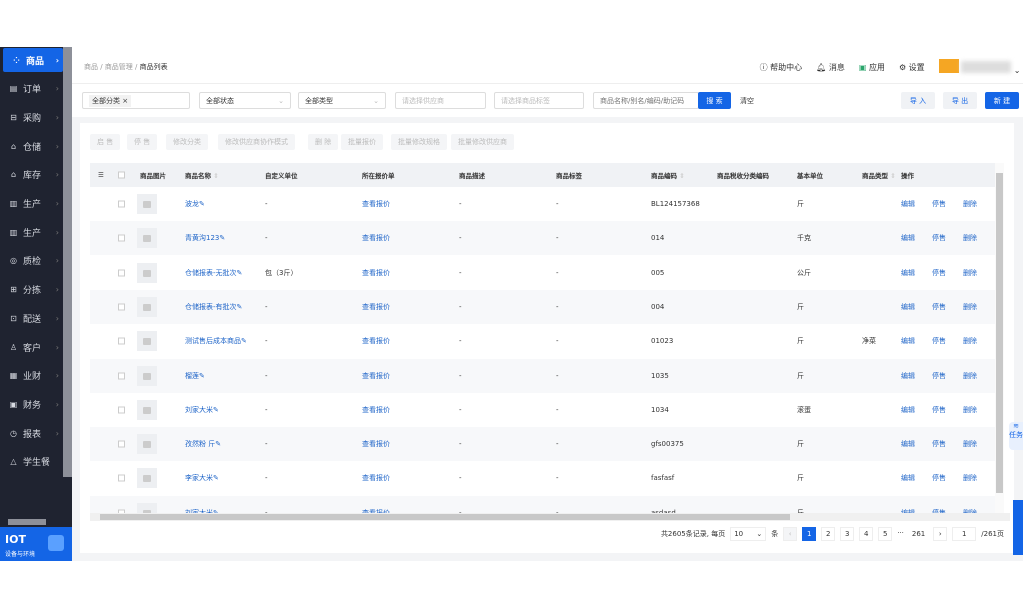 This screenshot has height=612, width=1023. What do you see at coordinates (33, 60) in the screenshot?
I see `sidebar-item: ⁘ 商品 ›` at bounding box center [33, 60].